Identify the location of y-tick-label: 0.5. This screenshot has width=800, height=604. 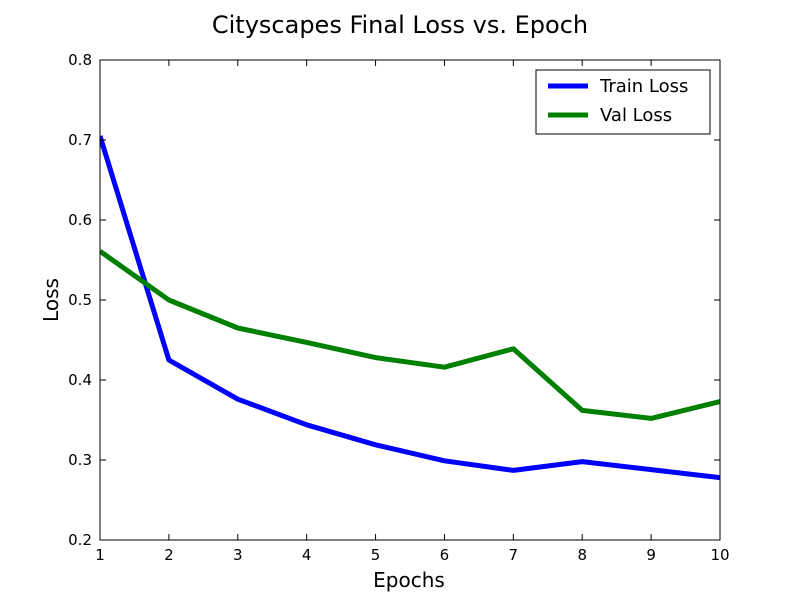
(80, 300).